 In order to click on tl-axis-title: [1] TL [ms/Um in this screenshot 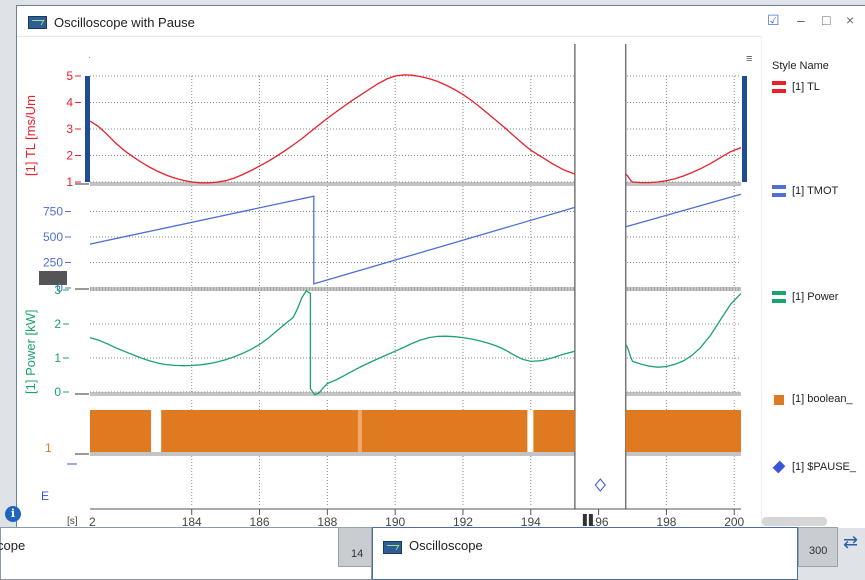, I will do `click(30, 135)`.